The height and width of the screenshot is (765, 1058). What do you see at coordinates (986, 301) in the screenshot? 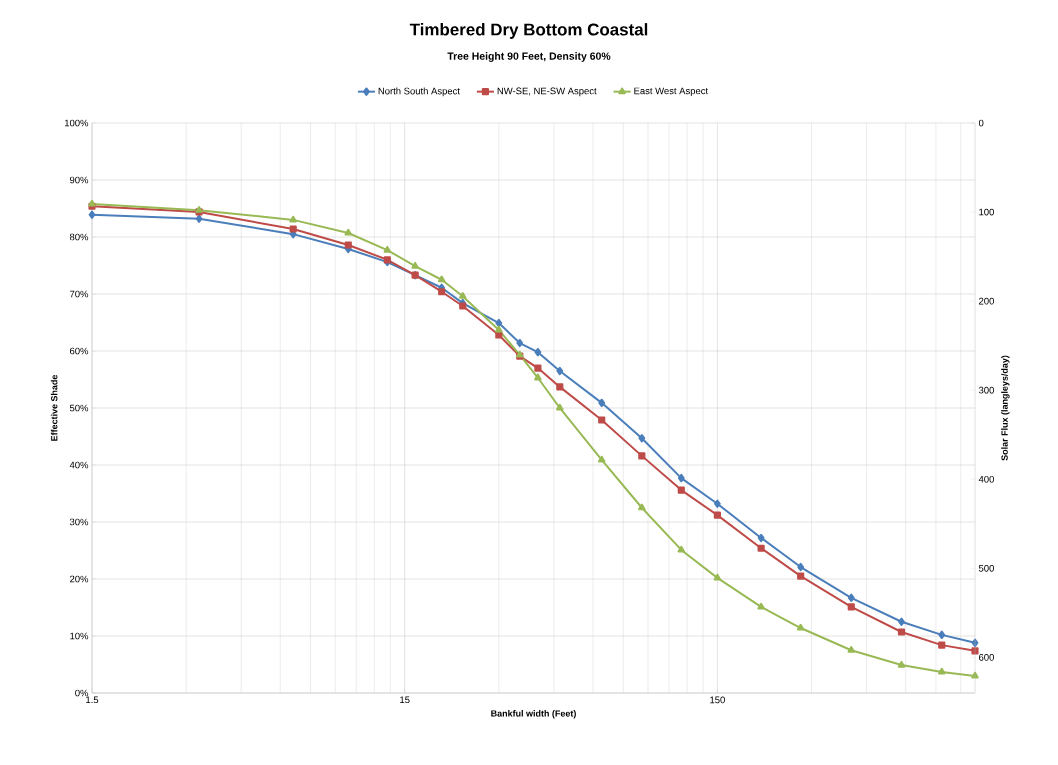
I see `y2-tick-label: 200` at bounding box center [986, 301].